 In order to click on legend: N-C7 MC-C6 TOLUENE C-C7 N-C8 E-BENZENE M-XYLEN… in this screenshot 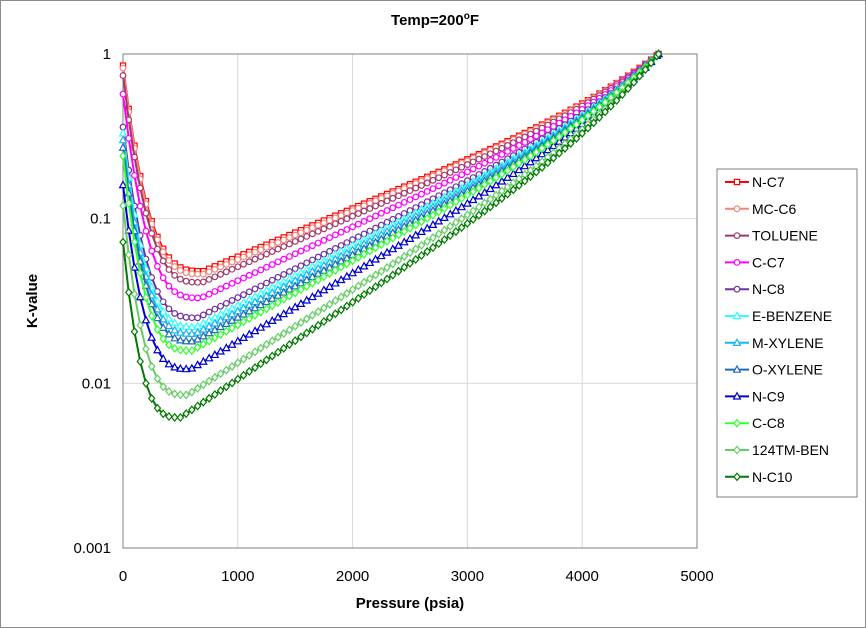, I will do `click(787, 333)`.